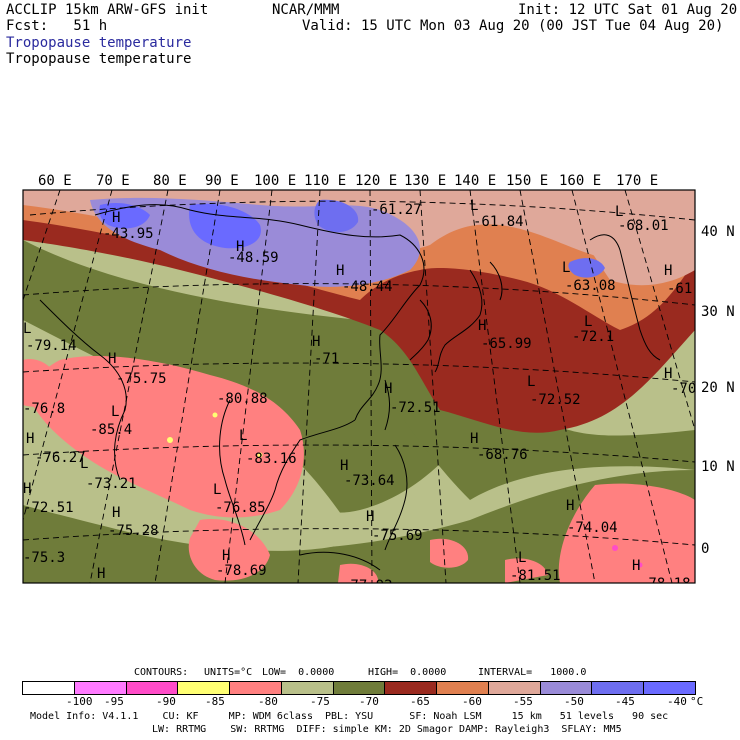 The width and height of the screenshot is (740, 740). Describe the element at coordinates (637, 181) in the screenshot. I see `lon-label-170e: 170 E` at that location.